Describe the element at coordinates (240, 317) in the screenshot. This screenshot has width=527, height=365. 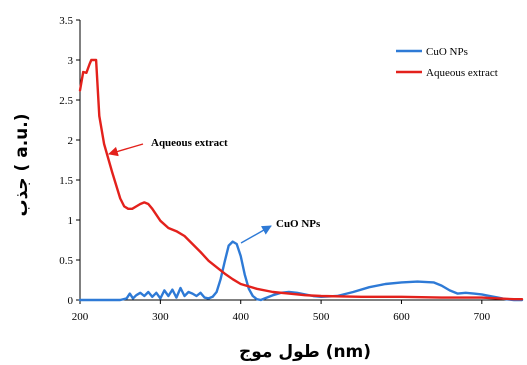
I see `x-tick-label: 400` at that location.